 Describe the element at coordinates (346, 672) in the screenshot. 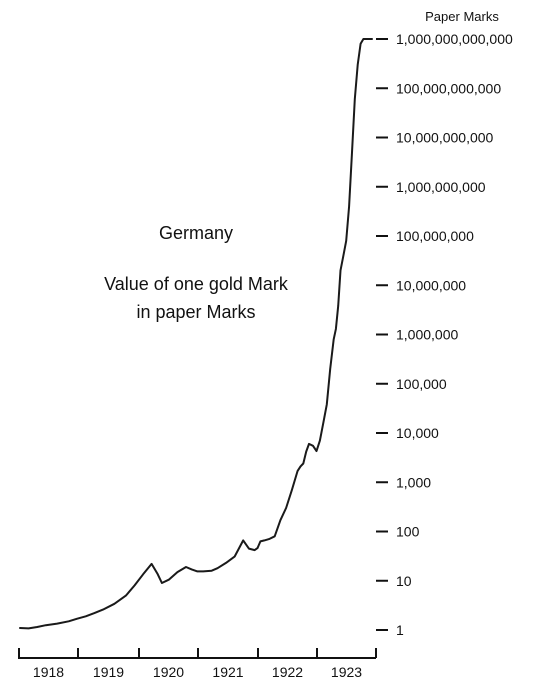

I see `x-tick-label: 1923` at that location.